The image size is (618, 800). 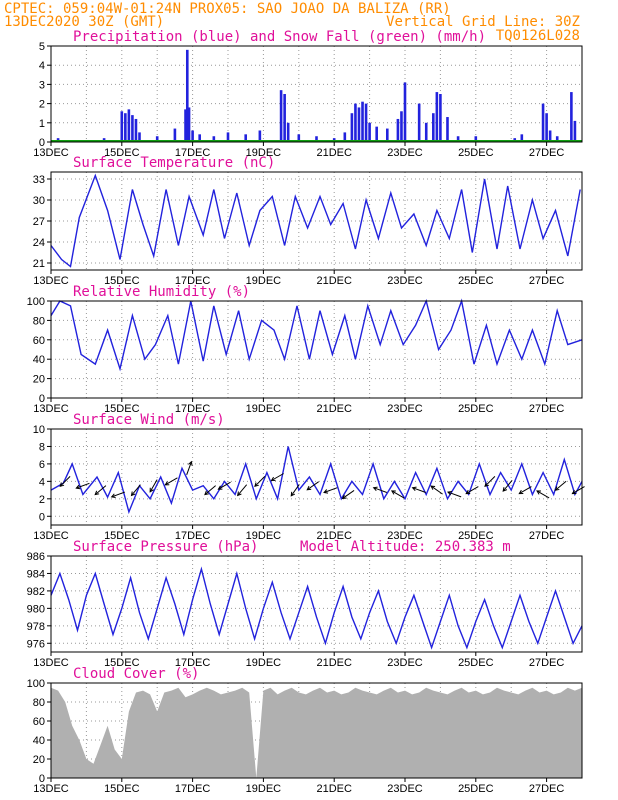 What do you see at coordinates (264, 663) in the screenshot?
I see `pressure-xtick-label: 19DEC` at bounding box center [264, 663].